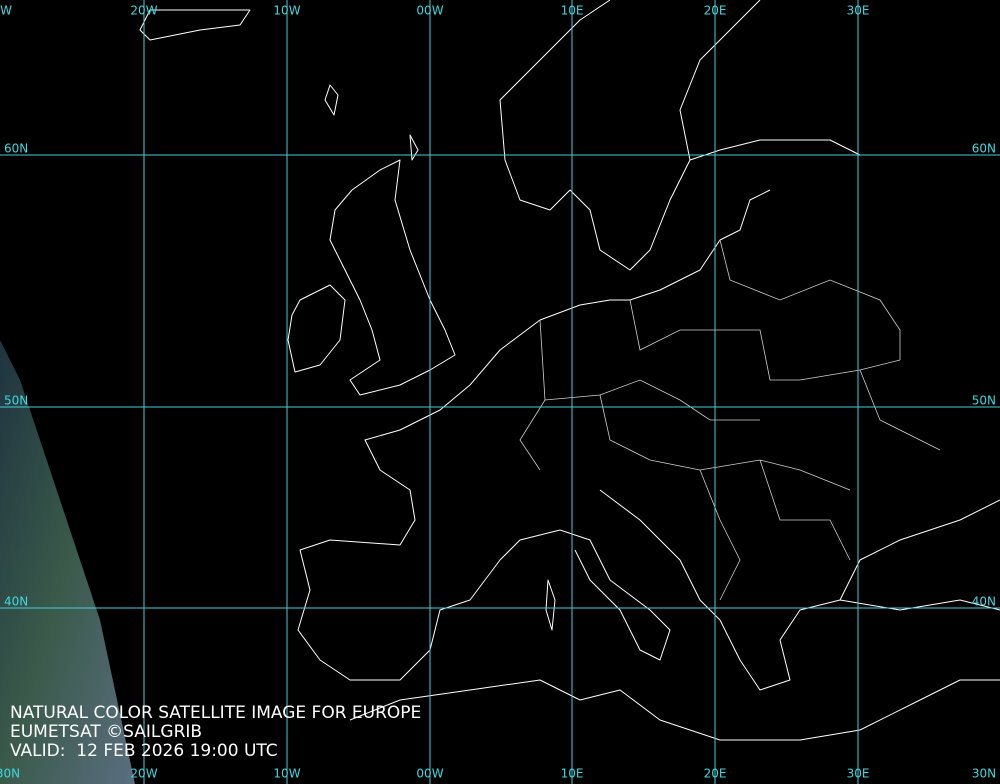 This screenshot has height=784, width=1000. I want to click on britain, so click(392, 277).